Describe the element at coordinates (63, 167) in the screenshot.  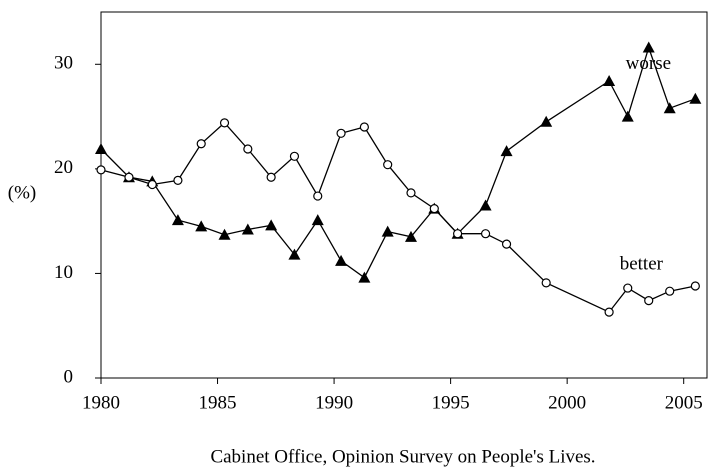
I see `y-tick-label: 20` at that location.